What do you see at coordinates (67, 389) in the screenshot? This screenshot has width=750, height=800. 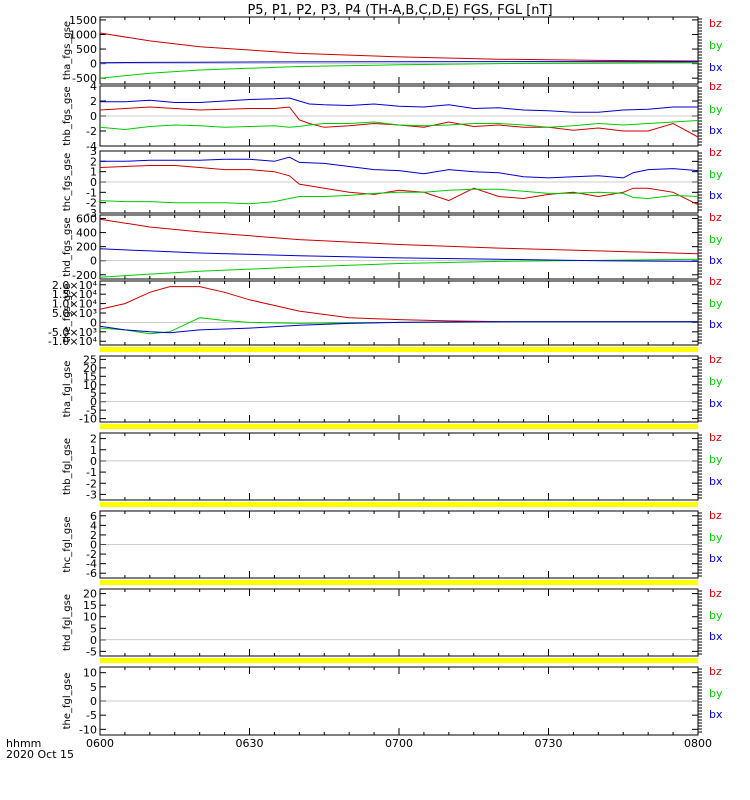 I see `y-axis-label: tha_fgl_gse` at bounding box center [67, 389].